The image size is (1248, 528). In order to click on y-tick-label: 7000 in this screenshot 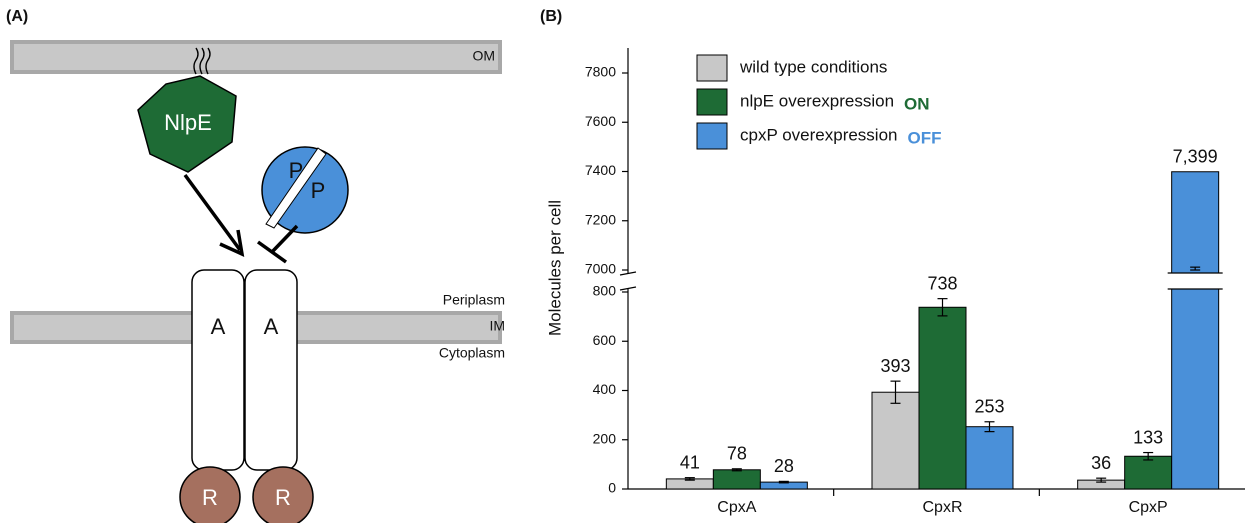, I will do `click(600, 269)`.